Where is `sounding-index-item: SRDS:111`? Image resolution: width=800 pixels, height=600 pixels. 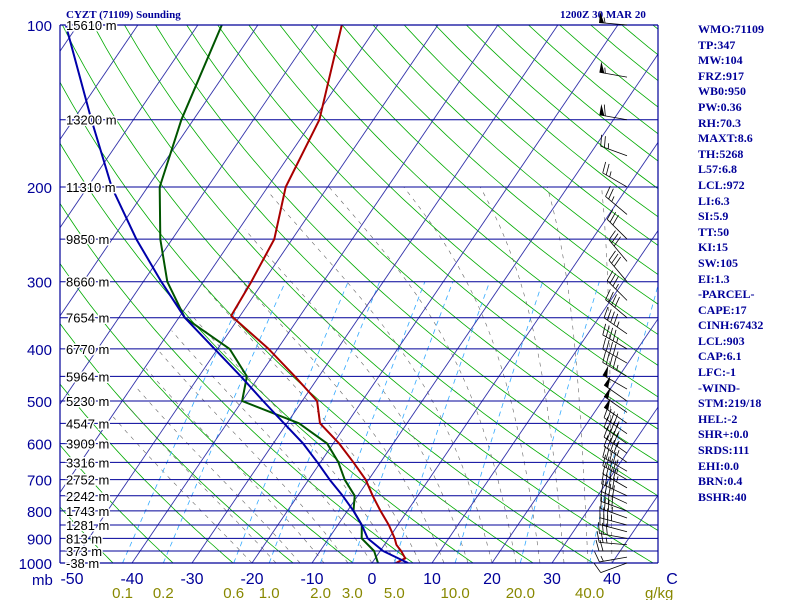
sounding-index-item: SRDS:111 is located at coordinates (724, 450).